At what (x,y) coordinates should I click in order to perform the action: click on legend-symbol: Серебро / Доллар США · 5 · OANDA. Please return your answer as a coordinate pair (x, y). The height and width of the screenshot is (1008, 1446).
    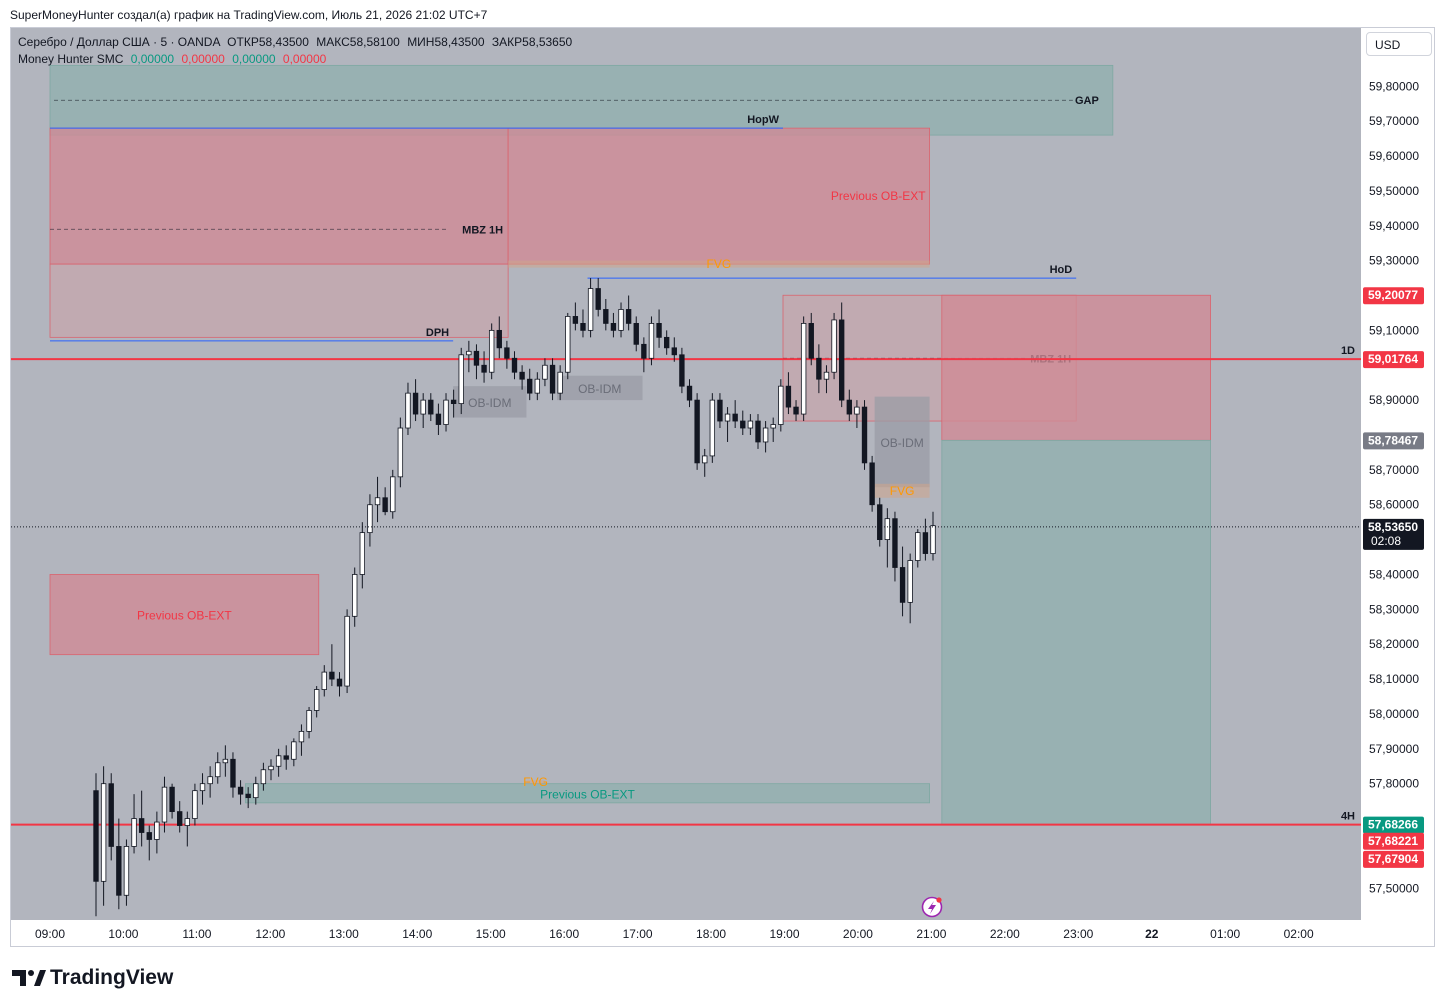
    Looking at the image, I should click on (119, 42).